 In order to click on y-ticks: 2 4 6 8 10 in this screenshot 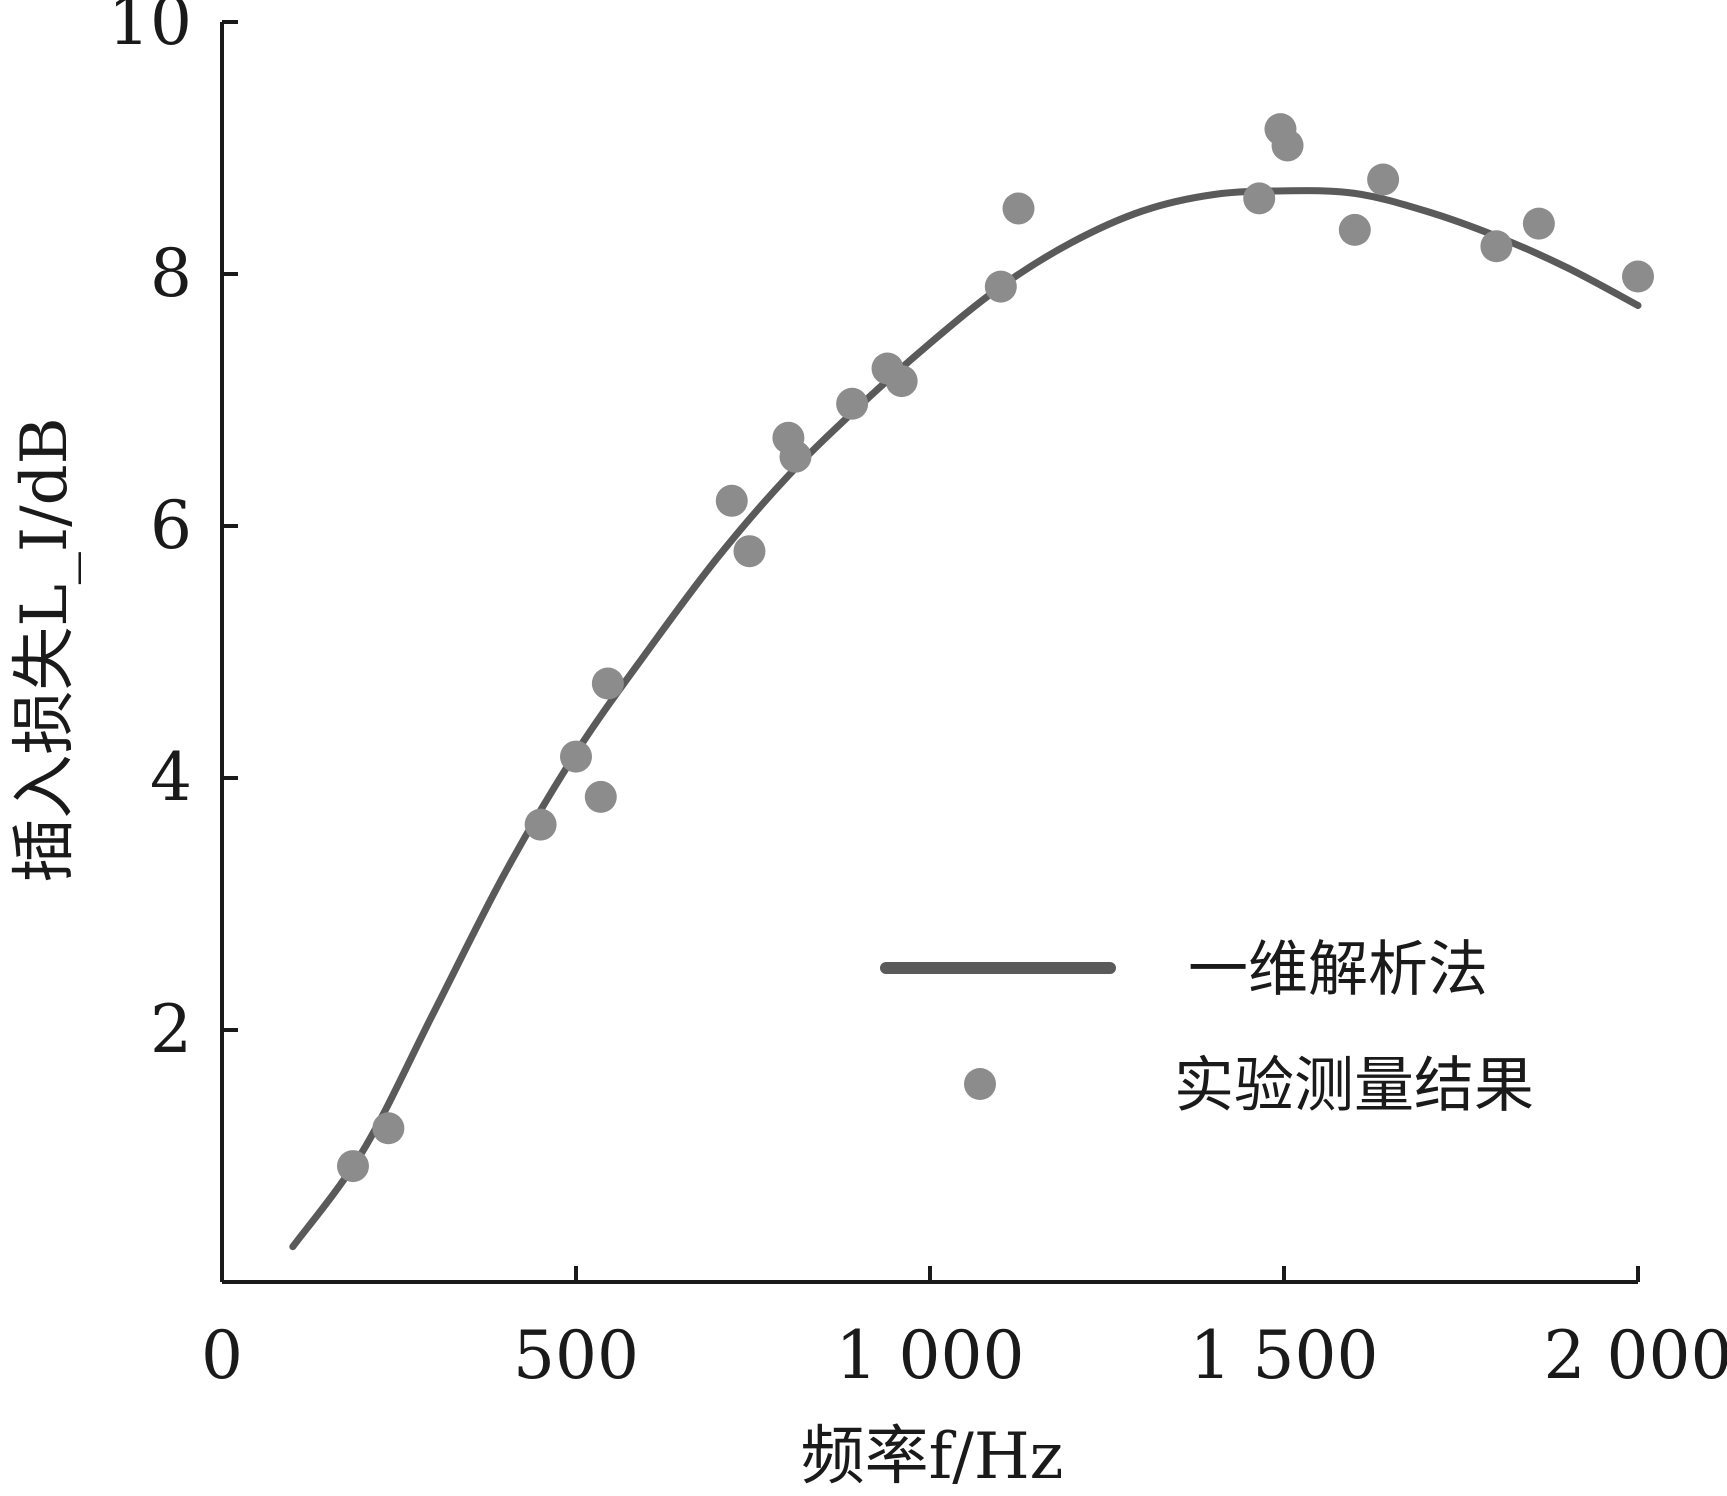, I will do `click(173, 534)`.